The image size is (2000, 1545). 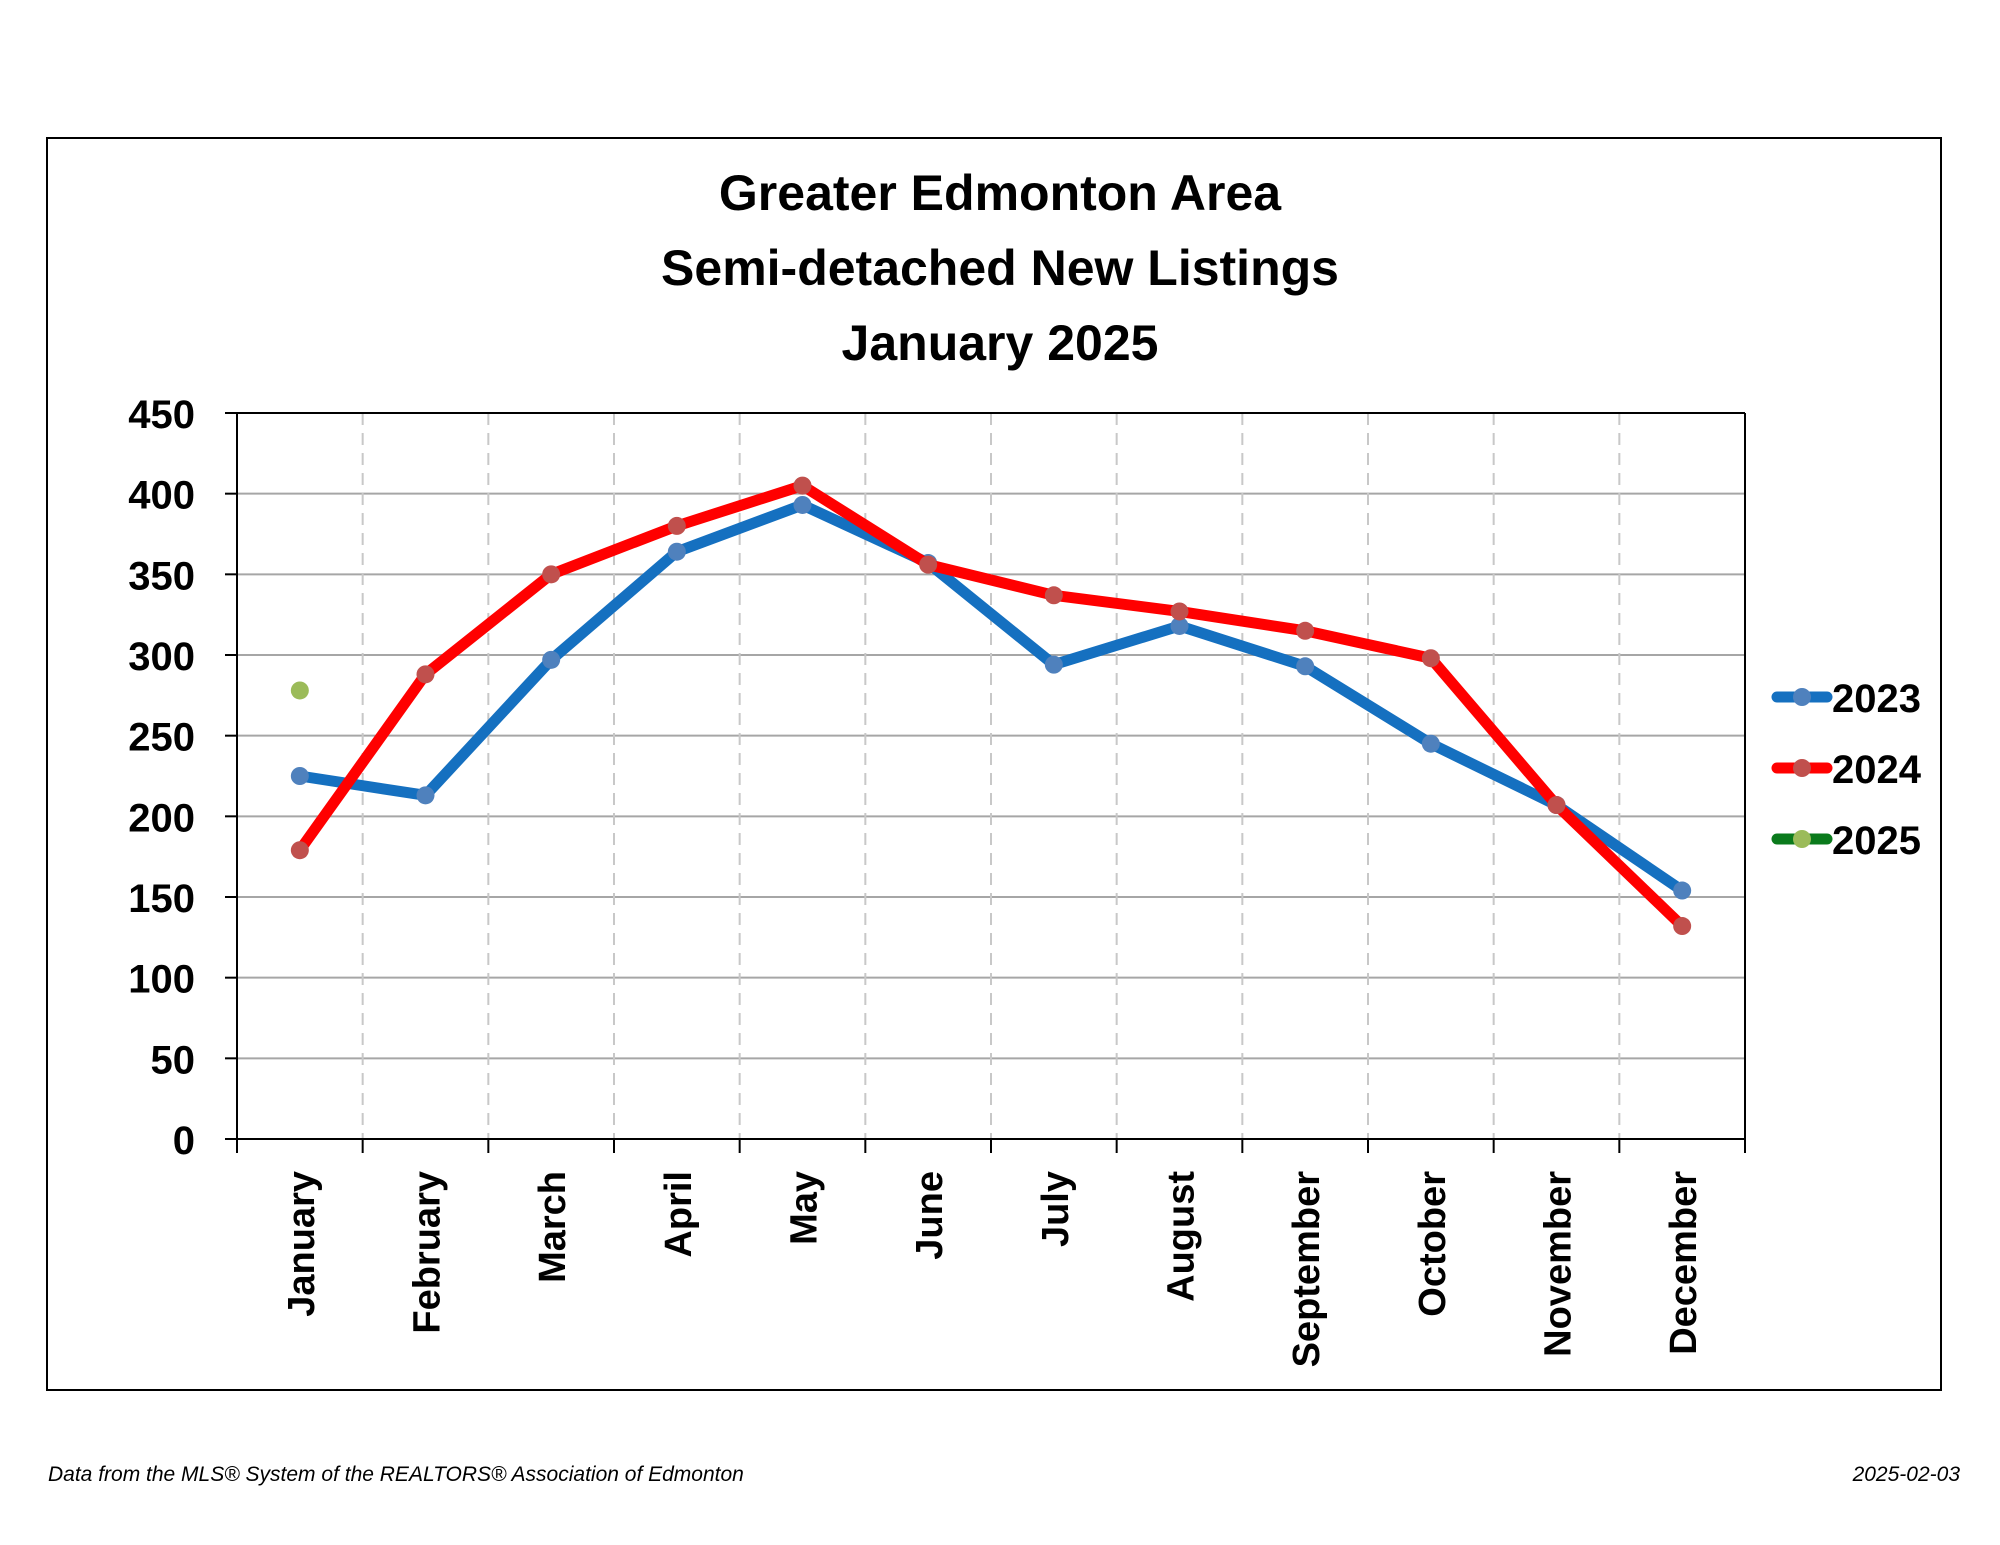 What do you see at coordinates (161, 980) in the screenshot?
I see `y-tick-label: 100` at bounding box center [161, 980].